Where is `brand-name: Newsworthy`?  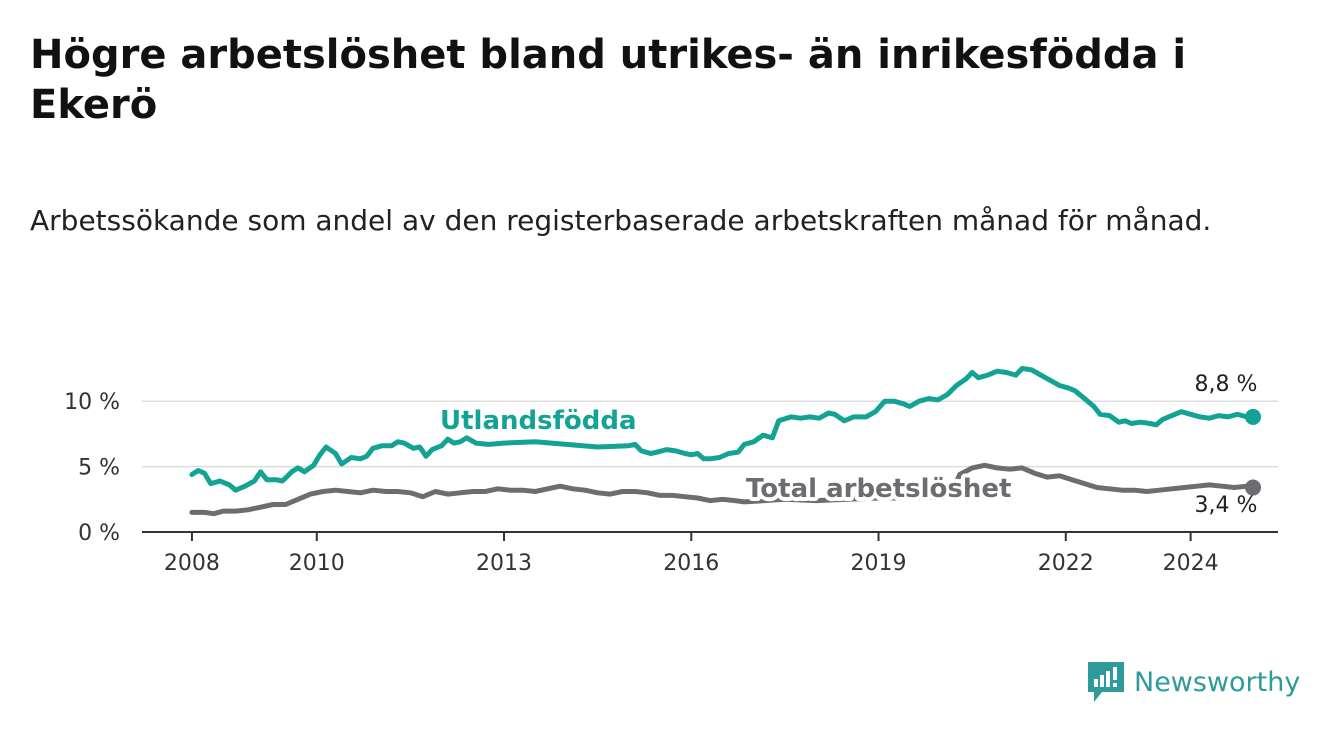 brand-name: Newsworthy is located at coordinates (1217, 682).